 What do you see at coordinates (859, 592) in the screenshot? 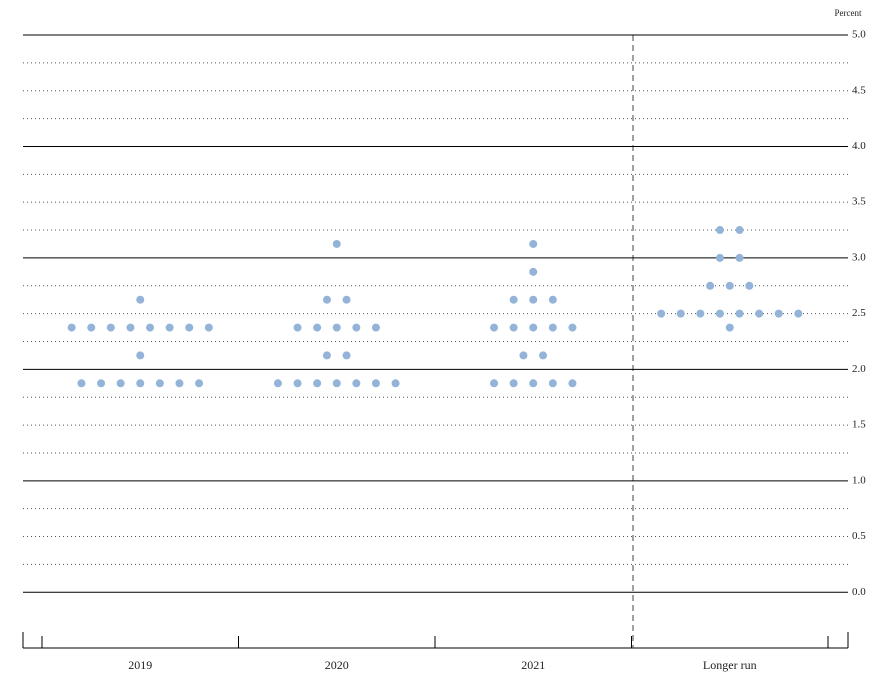
I see `y-tick-label: 0.0` at bounding box center [859, 592].